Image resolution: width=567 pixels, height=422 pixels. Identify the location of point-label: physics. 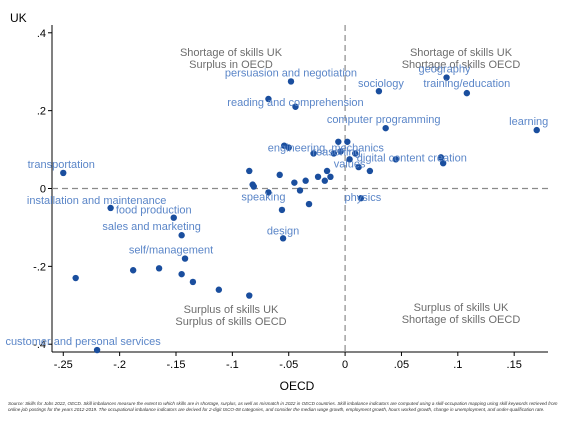
(363, 198).